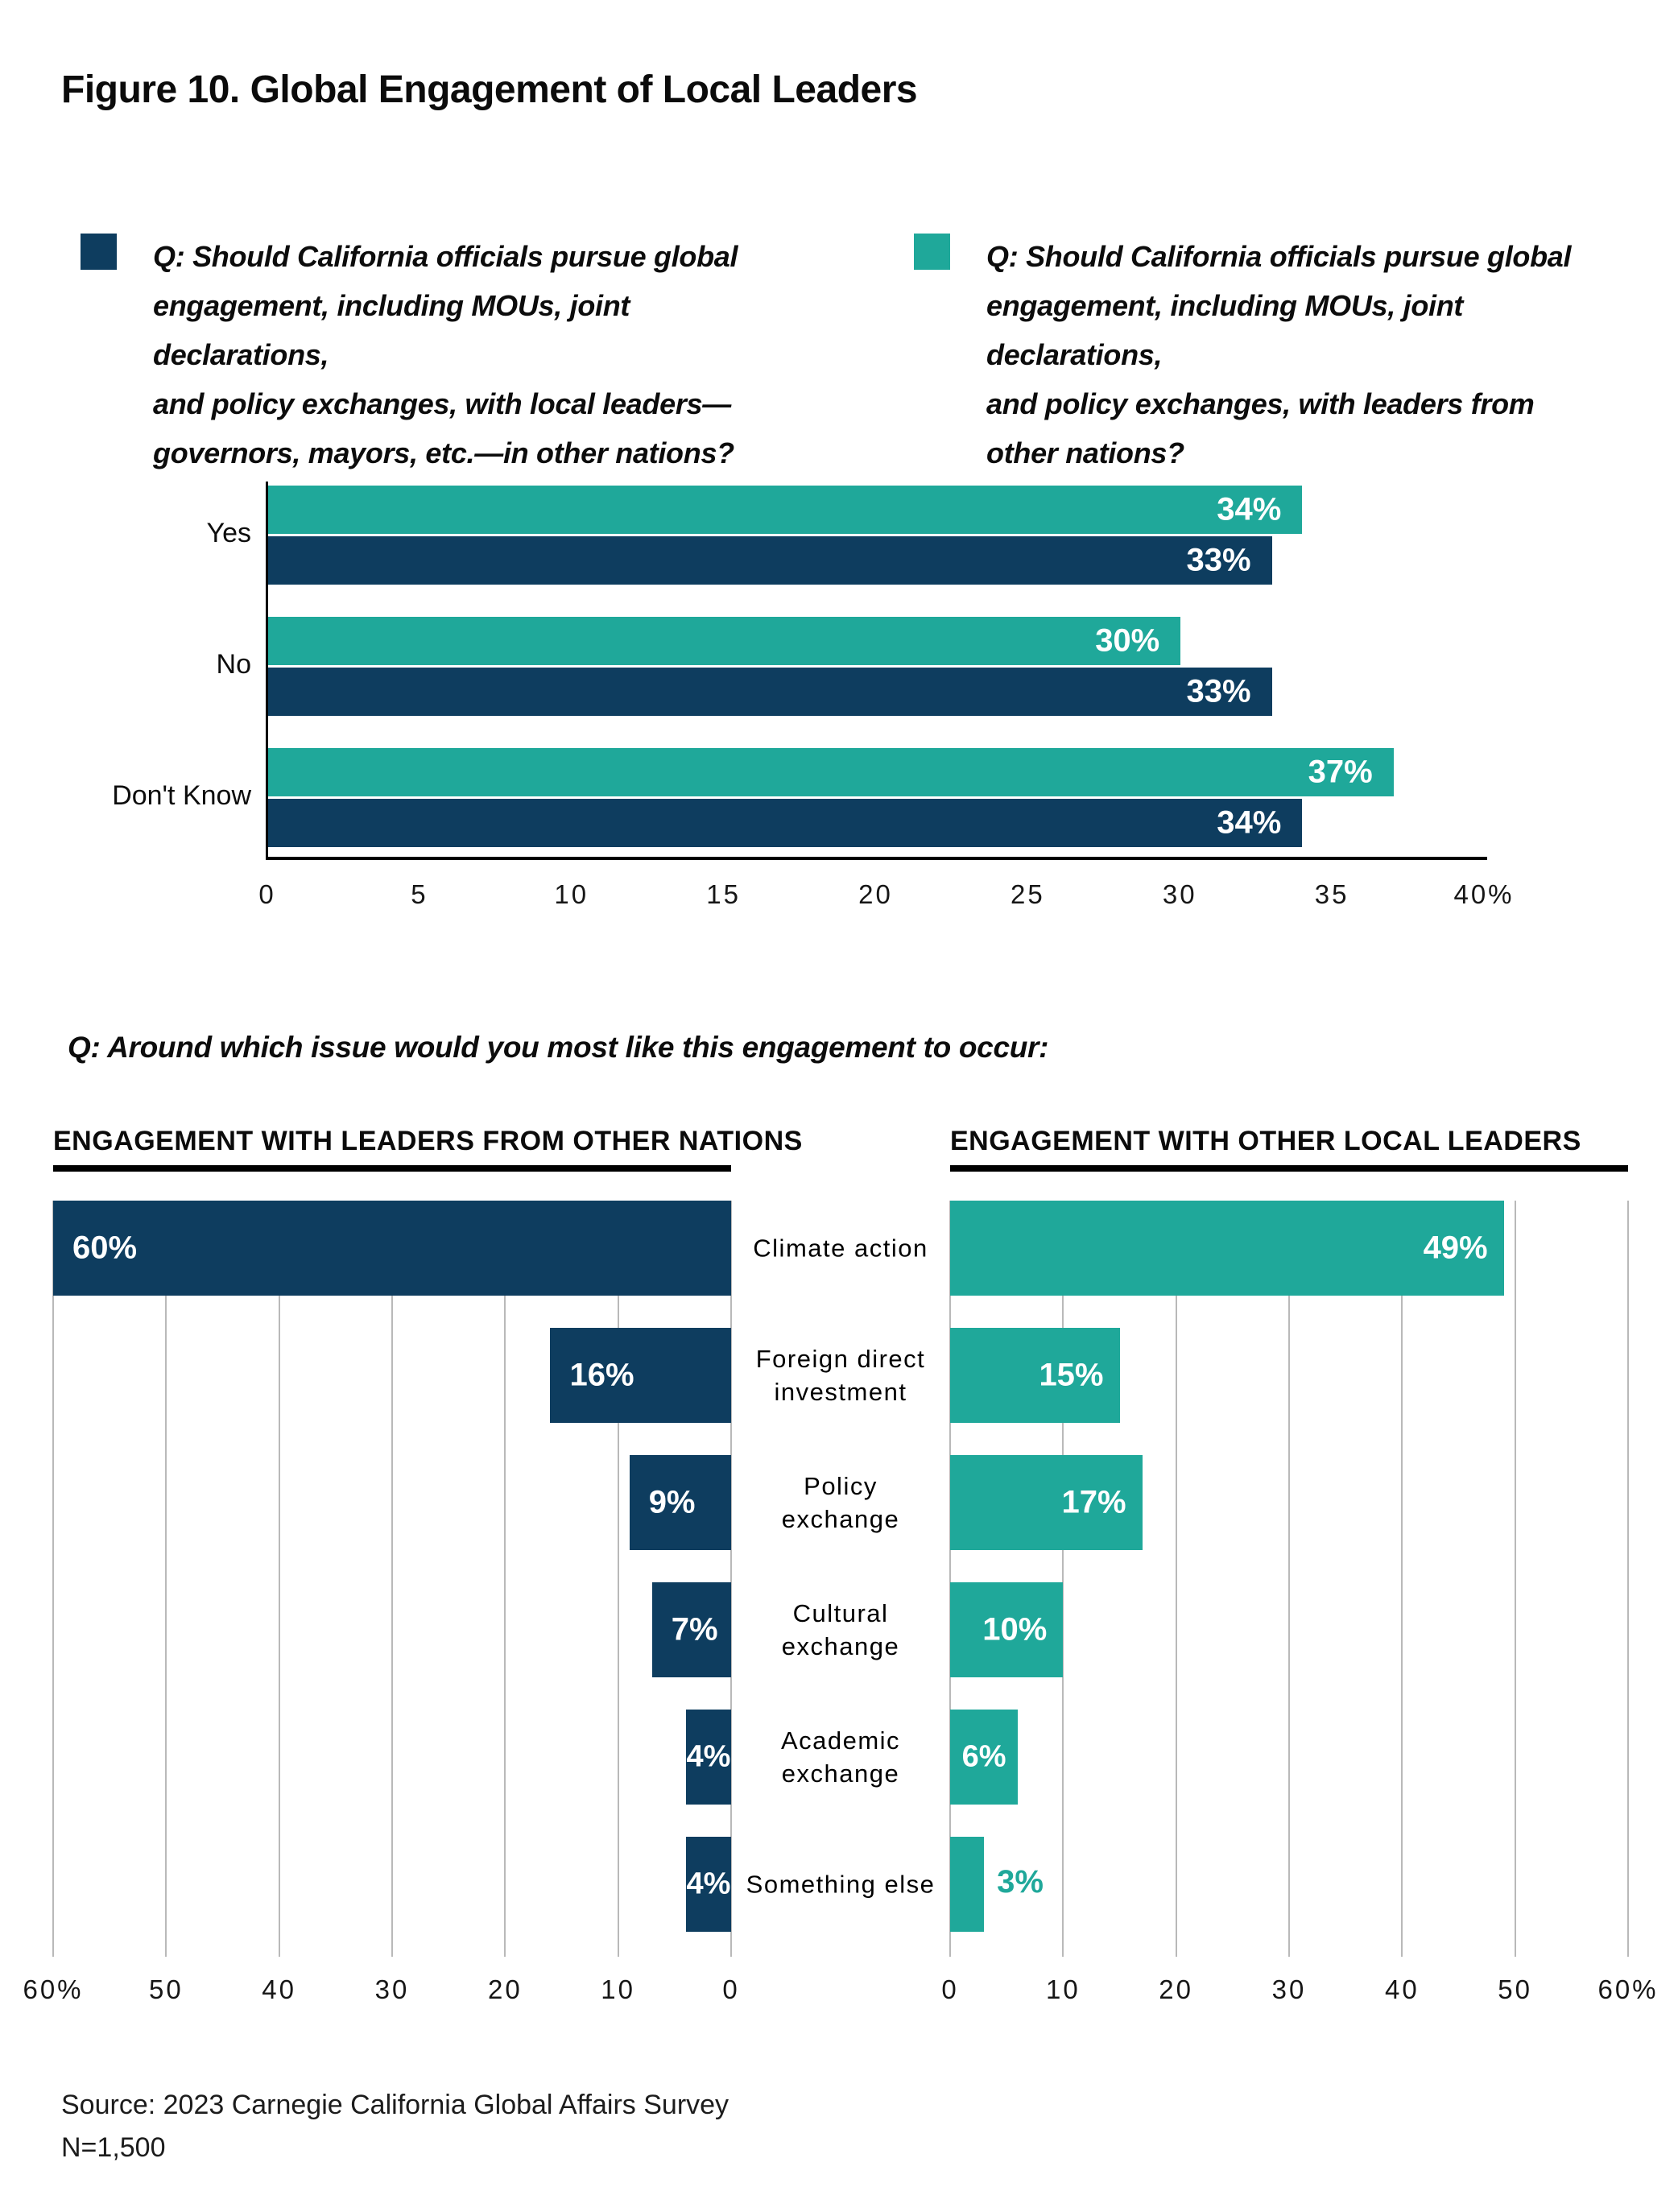 Image resolution: width=1678 pixels, height=2212 pixels. What do you see at coordinates (1176, 1989) in the screenshot?
I see `x-axis-tick-issues-other-local-leaders-20: 20` at bounding box center [1176, 1989].